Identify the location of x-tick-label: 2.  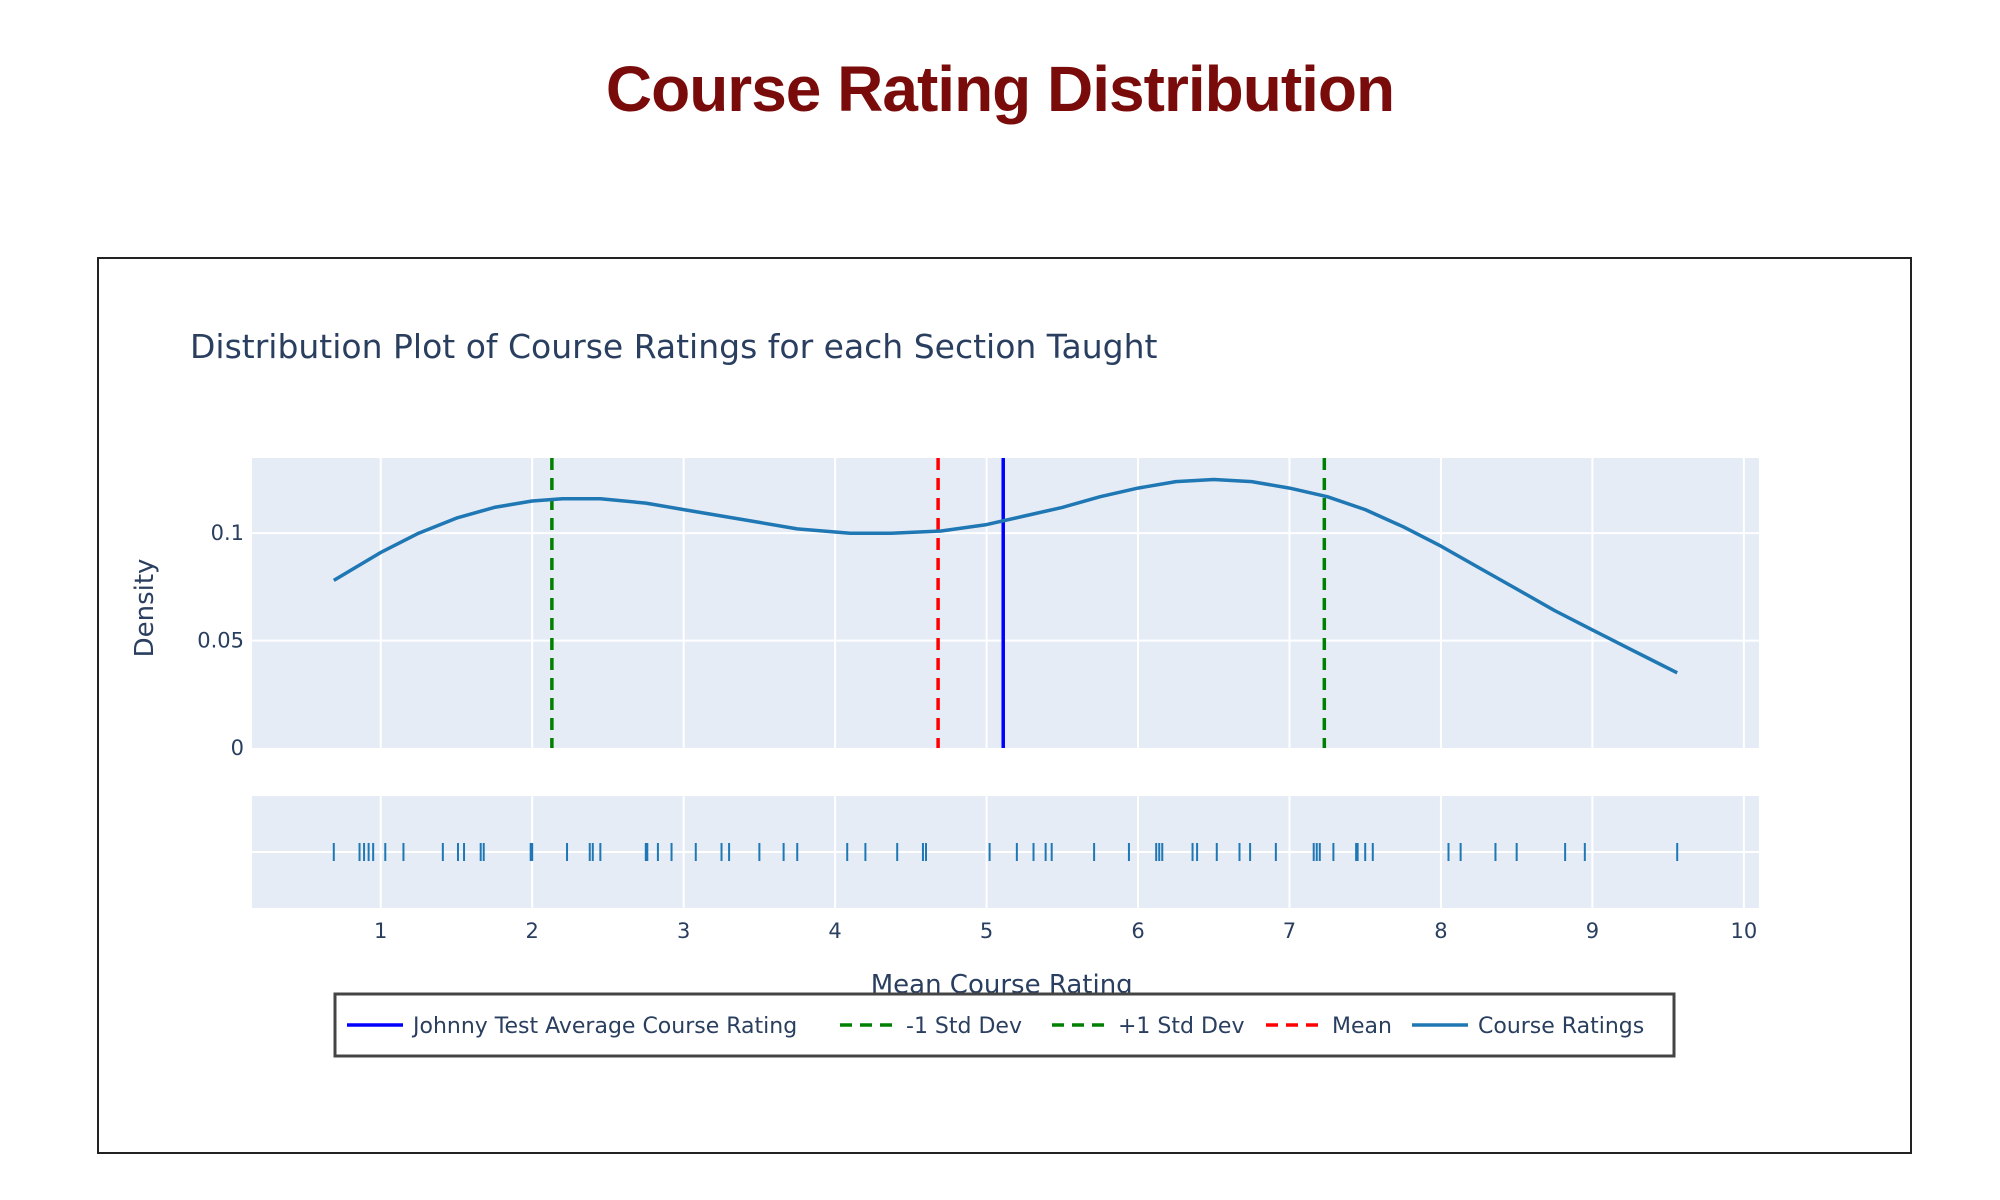
(532, 931).